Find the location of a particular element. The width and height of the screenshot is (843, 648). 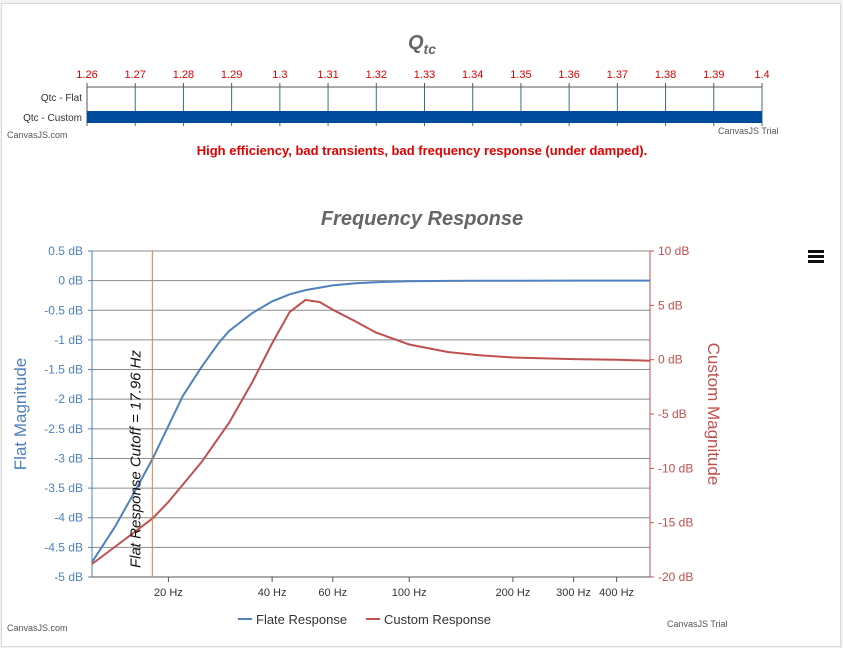

right-tick-label: 0 dB is located at coordinates (670, 360).